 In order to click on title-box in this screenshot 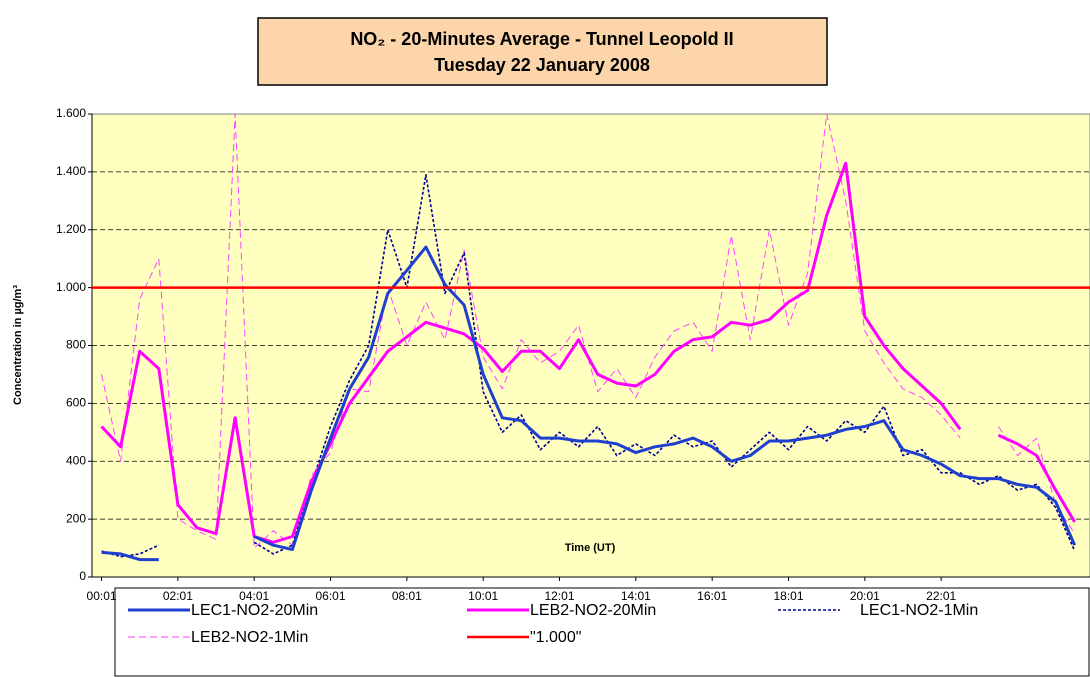, I will do `click(542, 51)`.